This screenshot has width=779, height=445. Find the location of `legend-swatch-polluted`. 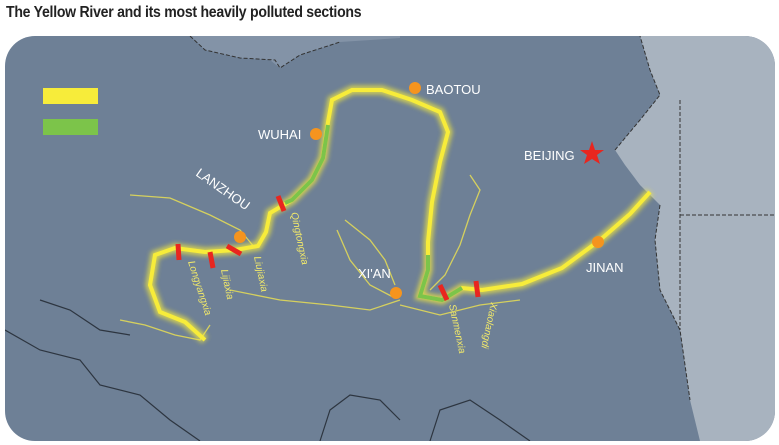

legend-swatch-polluted is located at coordinates (70, 127).